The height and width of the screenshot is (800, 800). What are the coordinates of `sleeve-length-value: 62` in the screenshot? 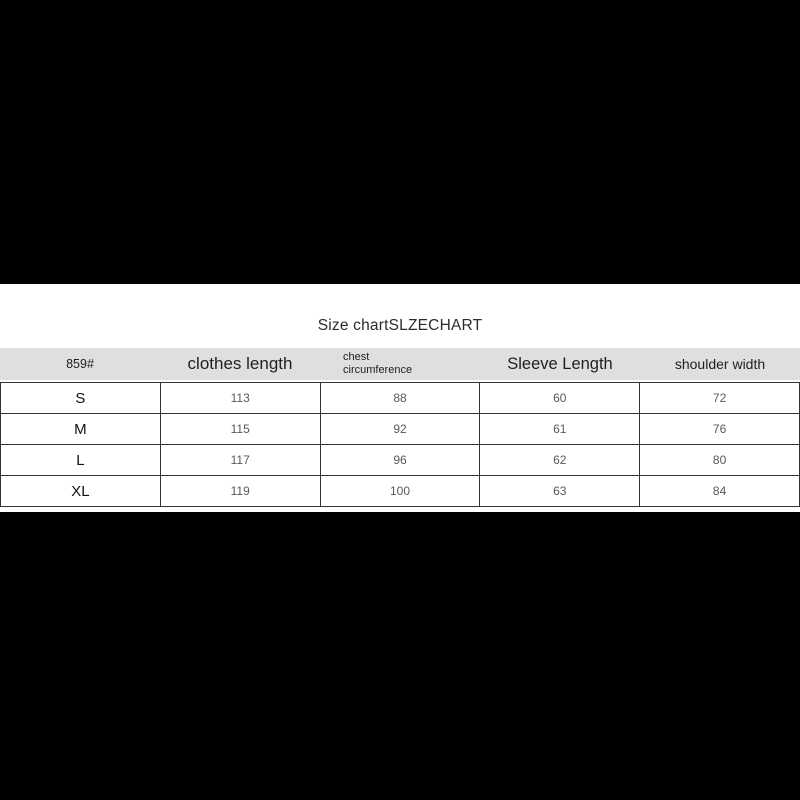 It's located at (560, 460).